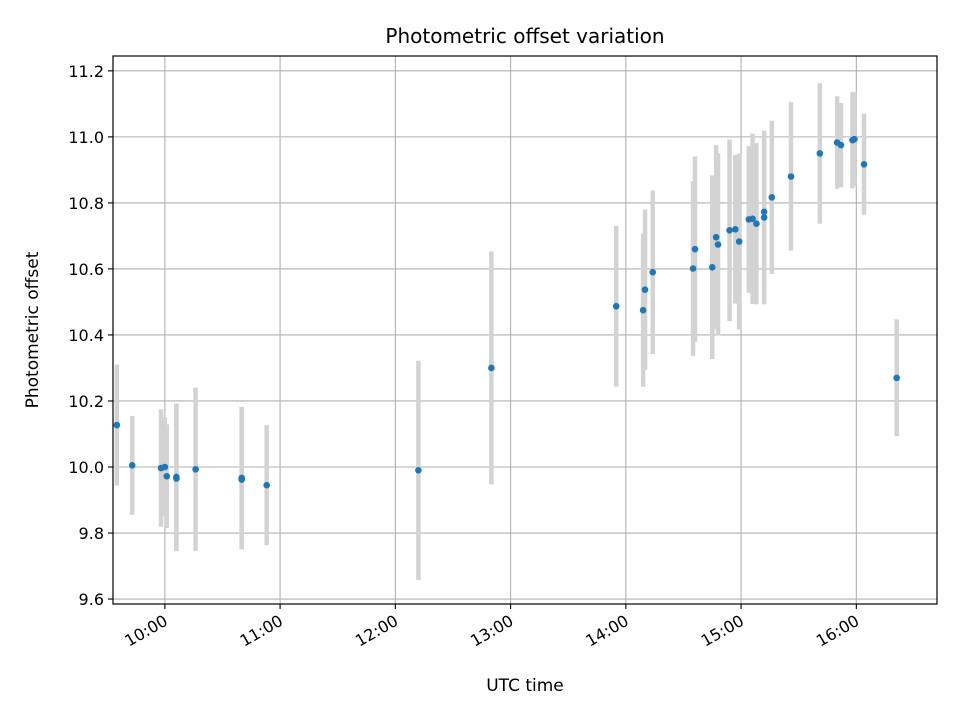  I want to click on y-tick-label: 10.6, so click(86, 269).